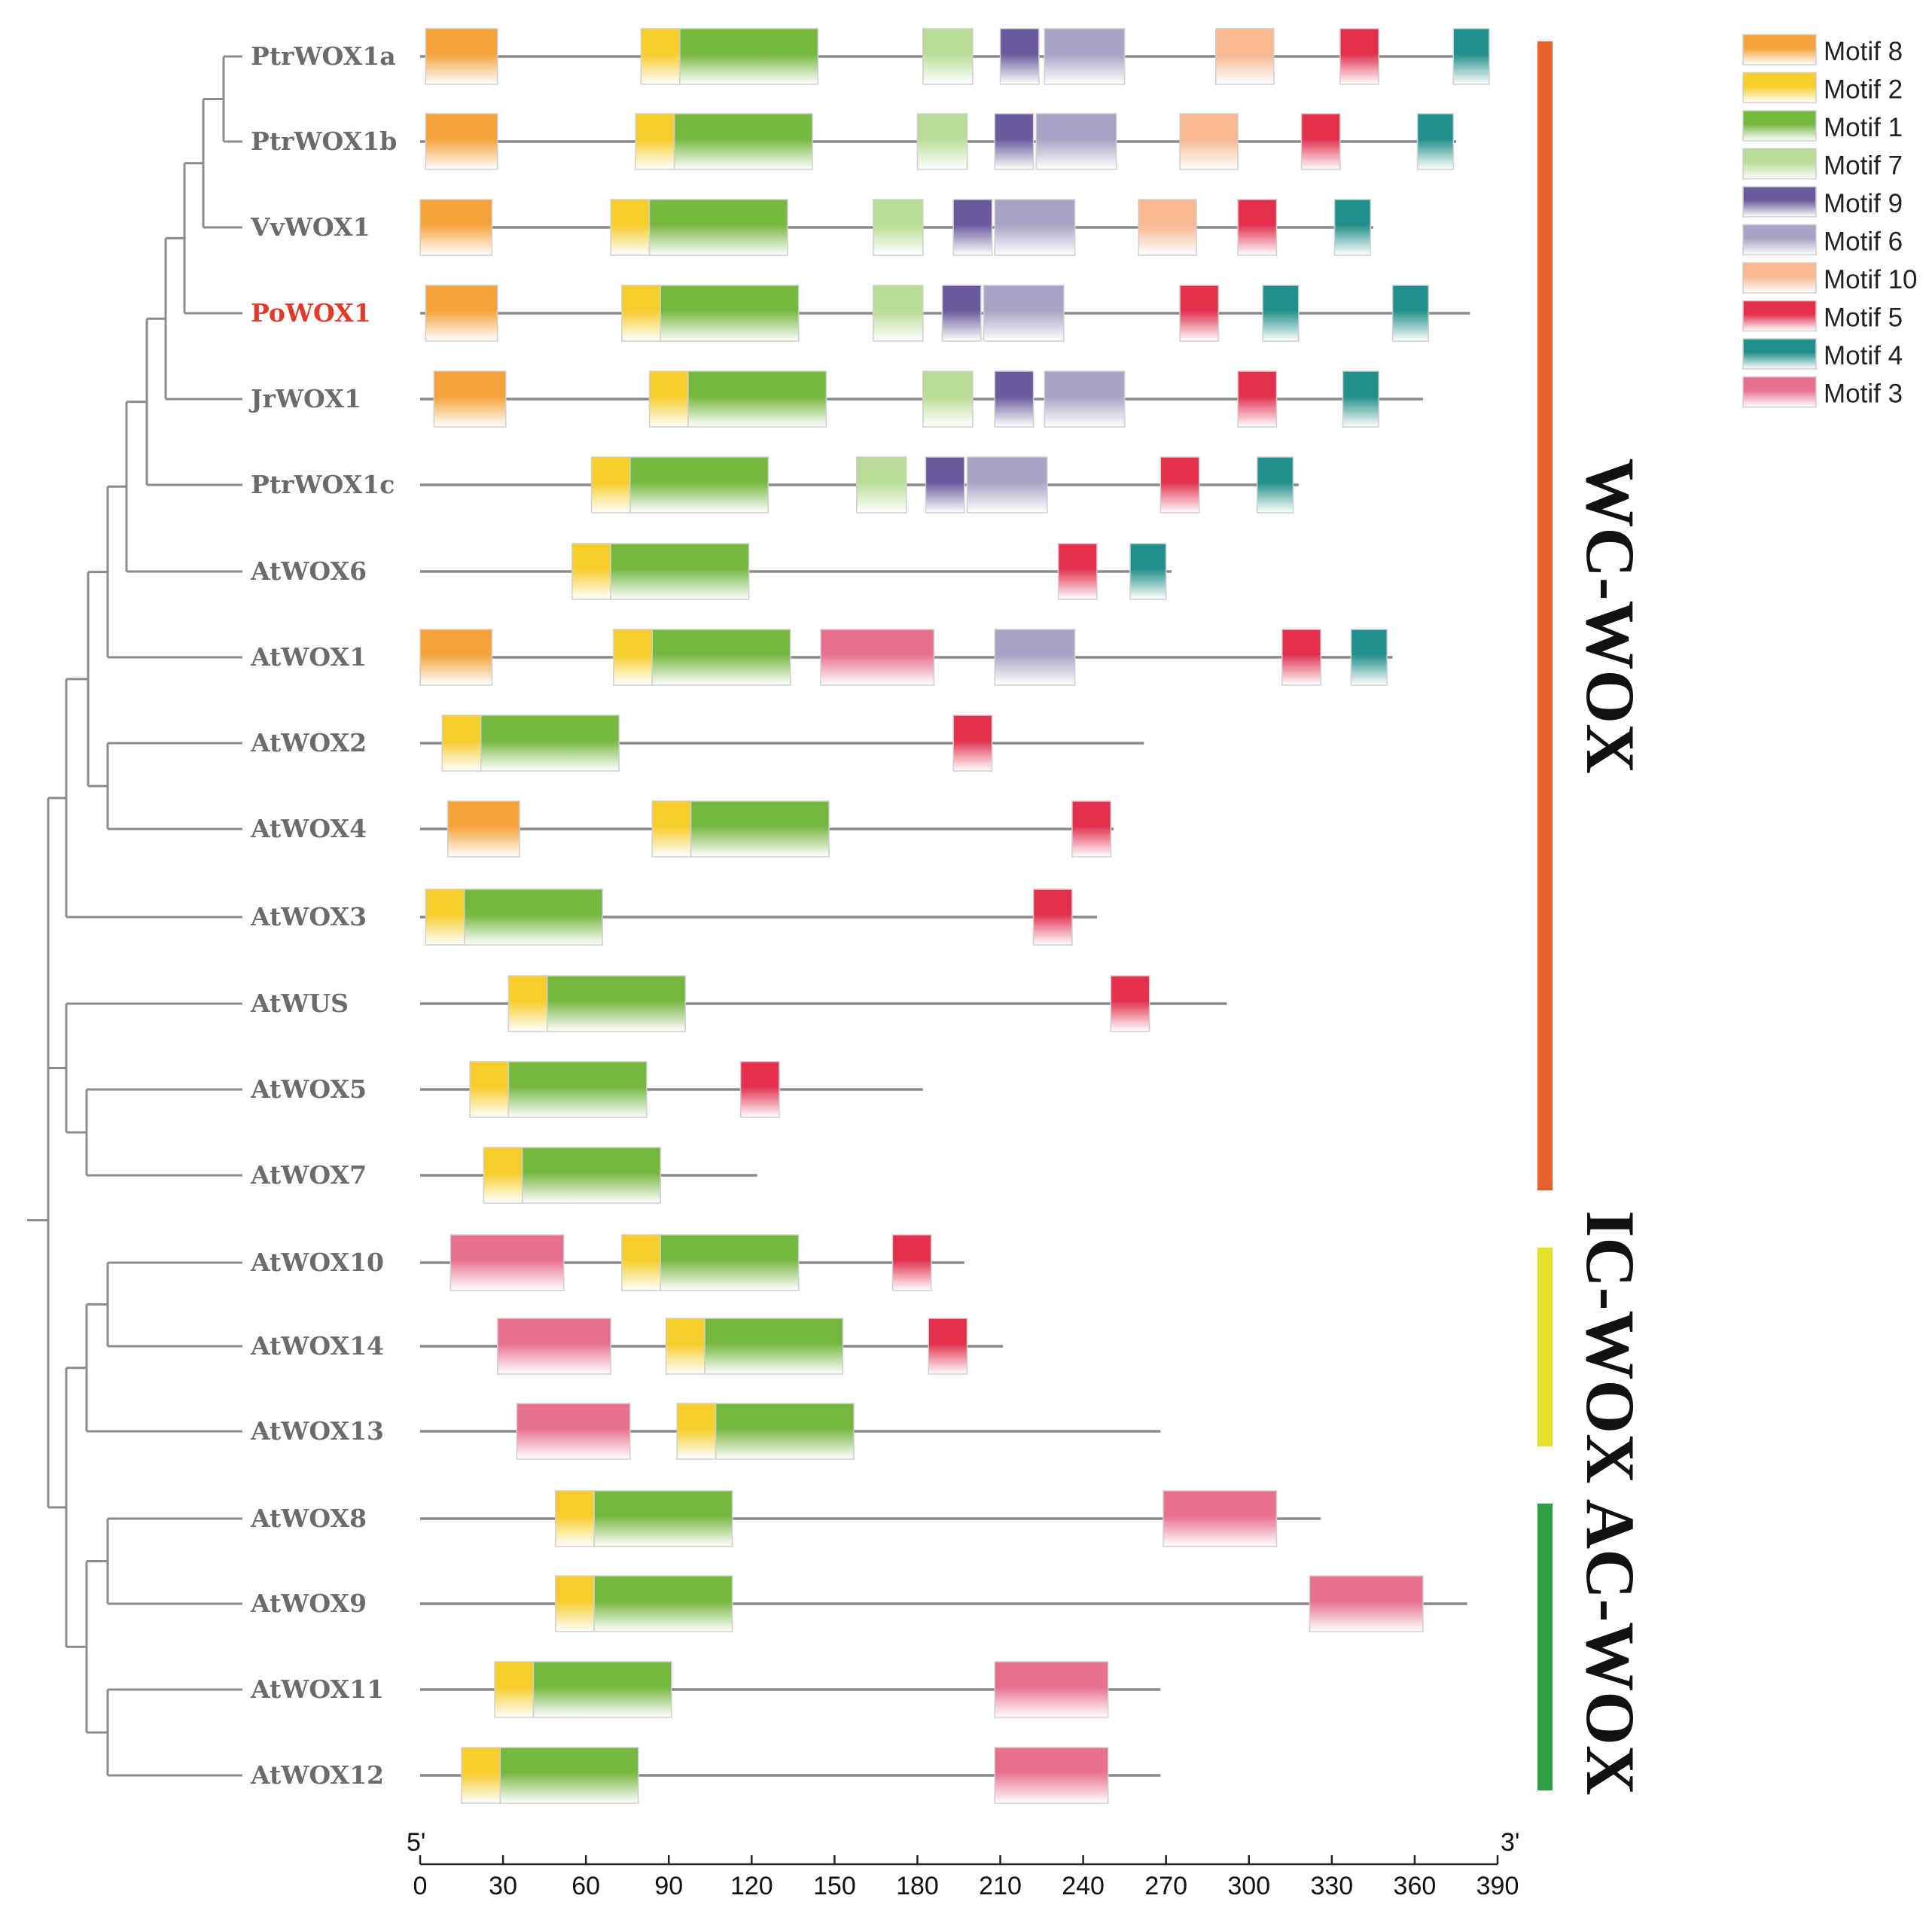  Describe the element at coordinates (859, 1603) in the screenshot. I see `gene-row-atwox9: AtWOX9` at that location.